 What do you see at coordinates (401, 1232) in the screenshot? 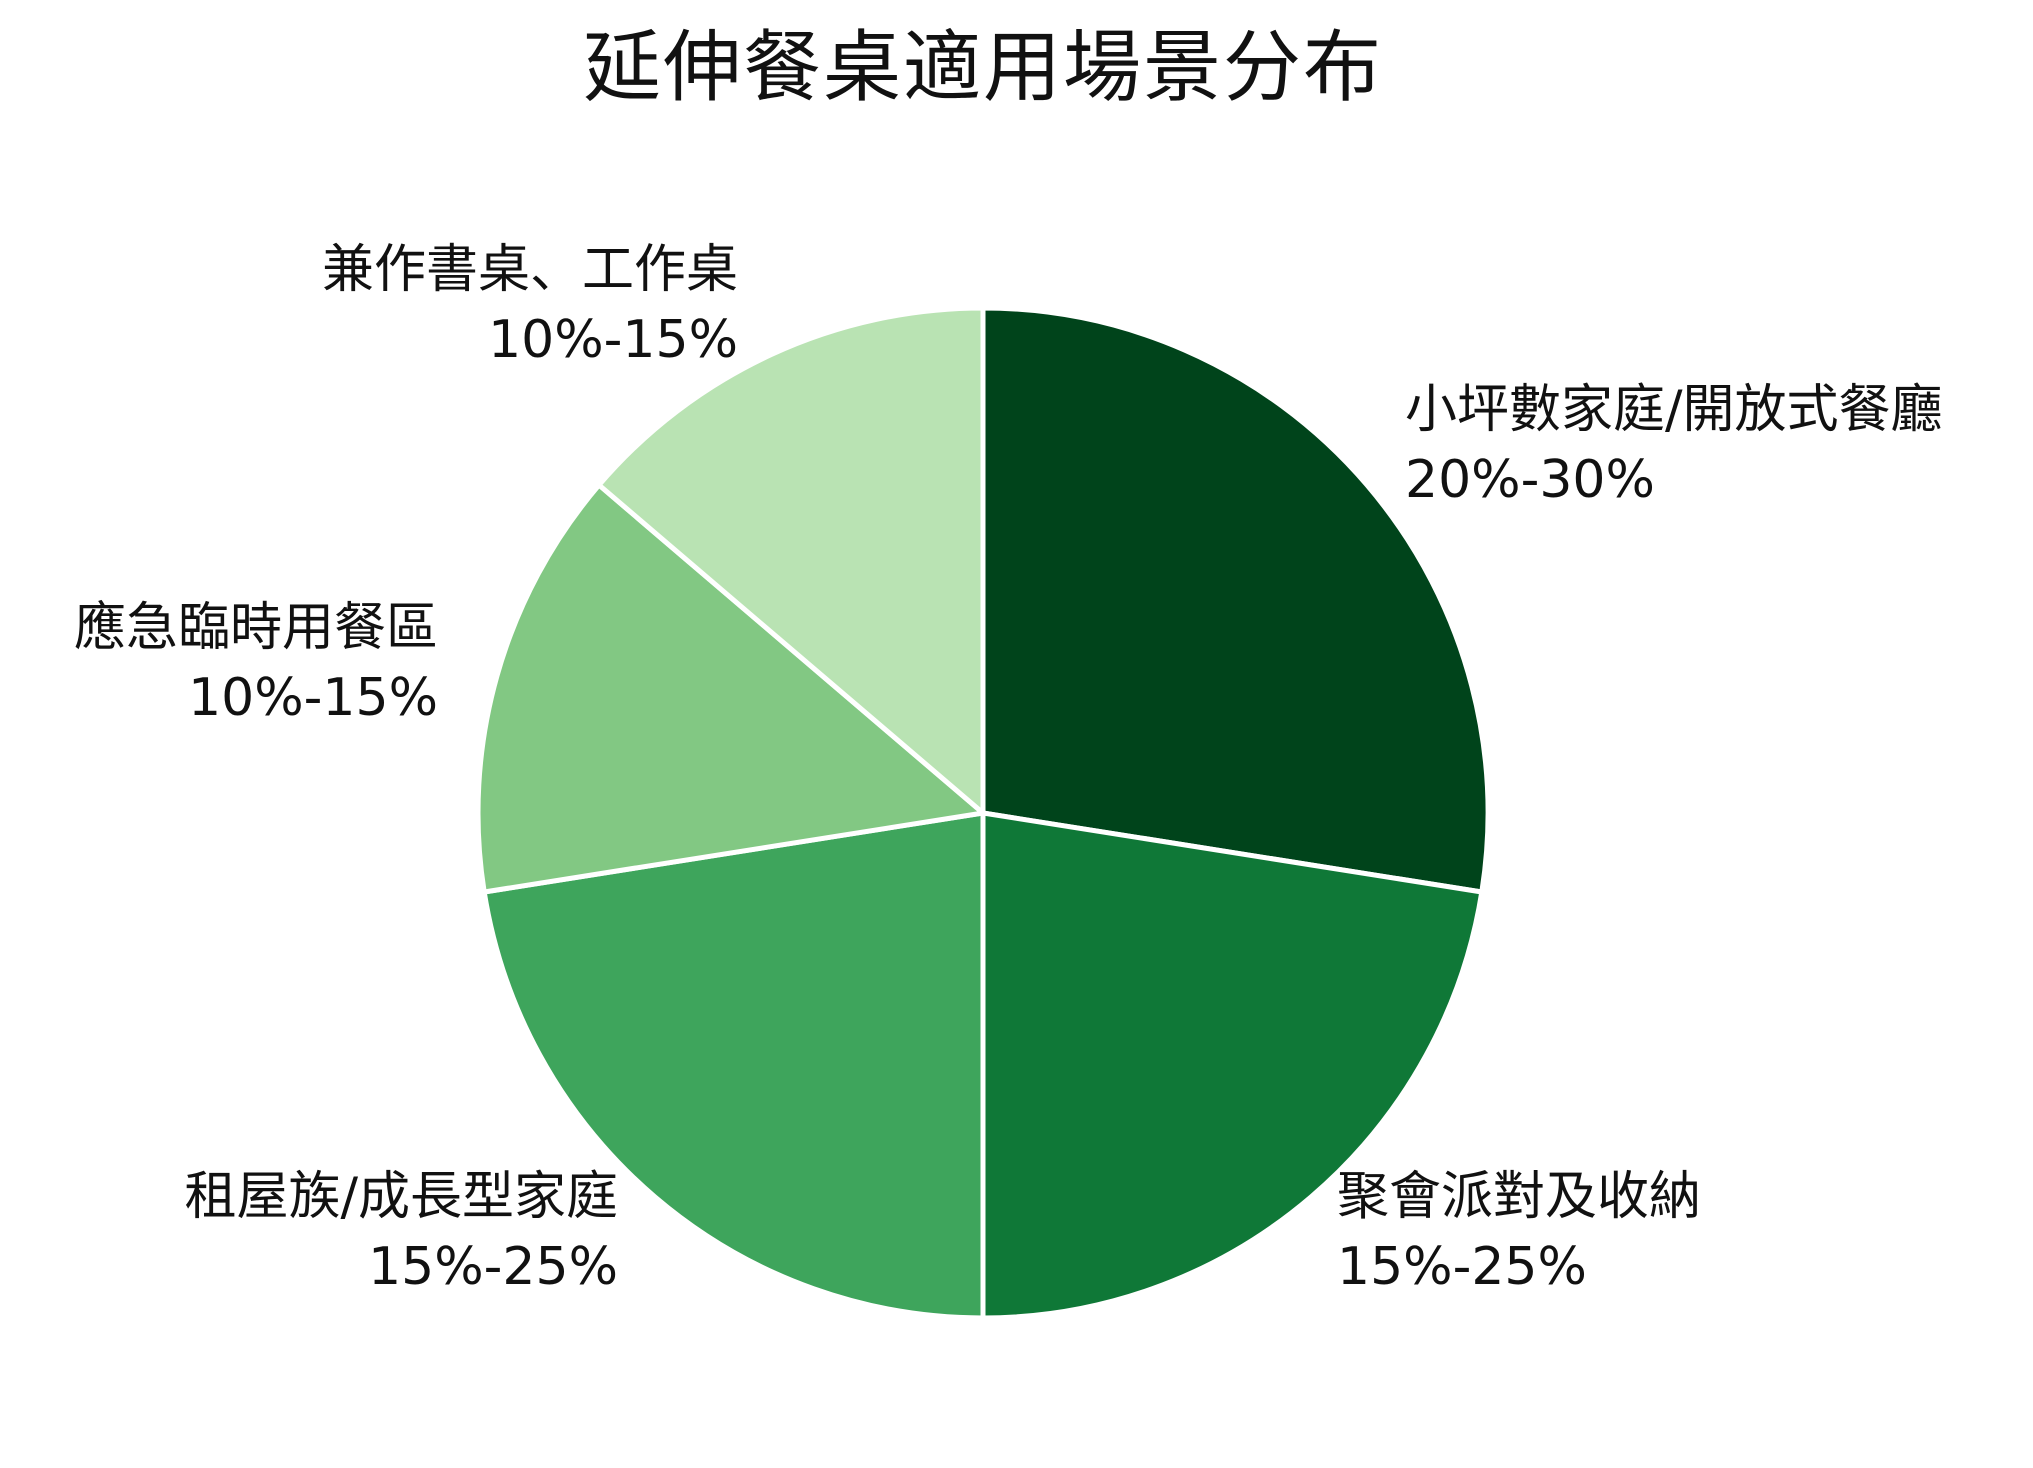
I see `slice-label-renters-growing: 租屋族/成長型家庭 15%-25%` at bounding box center [401, 1232].